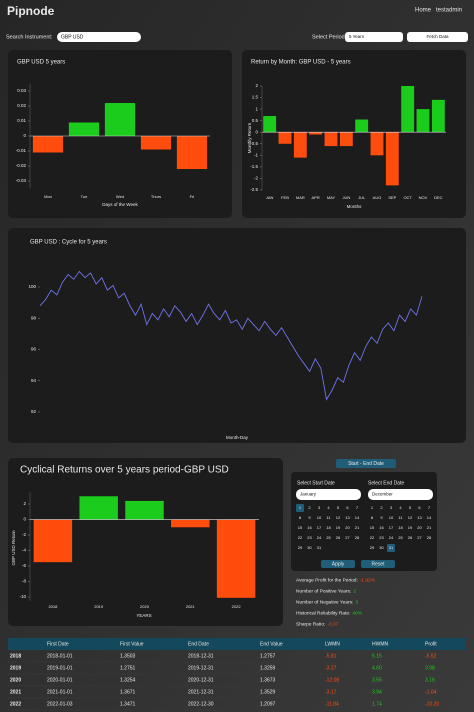  What do you see at coordinates (449, 11) in the screenshot?
I see `nav-link: testadmin` at bounding box center [449, 11].